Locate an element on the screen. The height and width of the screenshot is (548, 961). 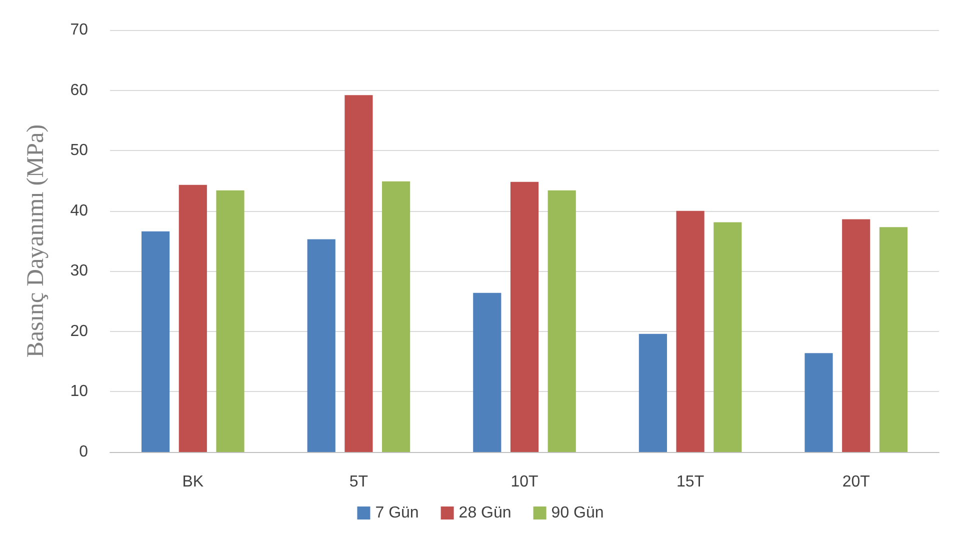
y-tick-label: 50 is located at coordinates (79, 151).